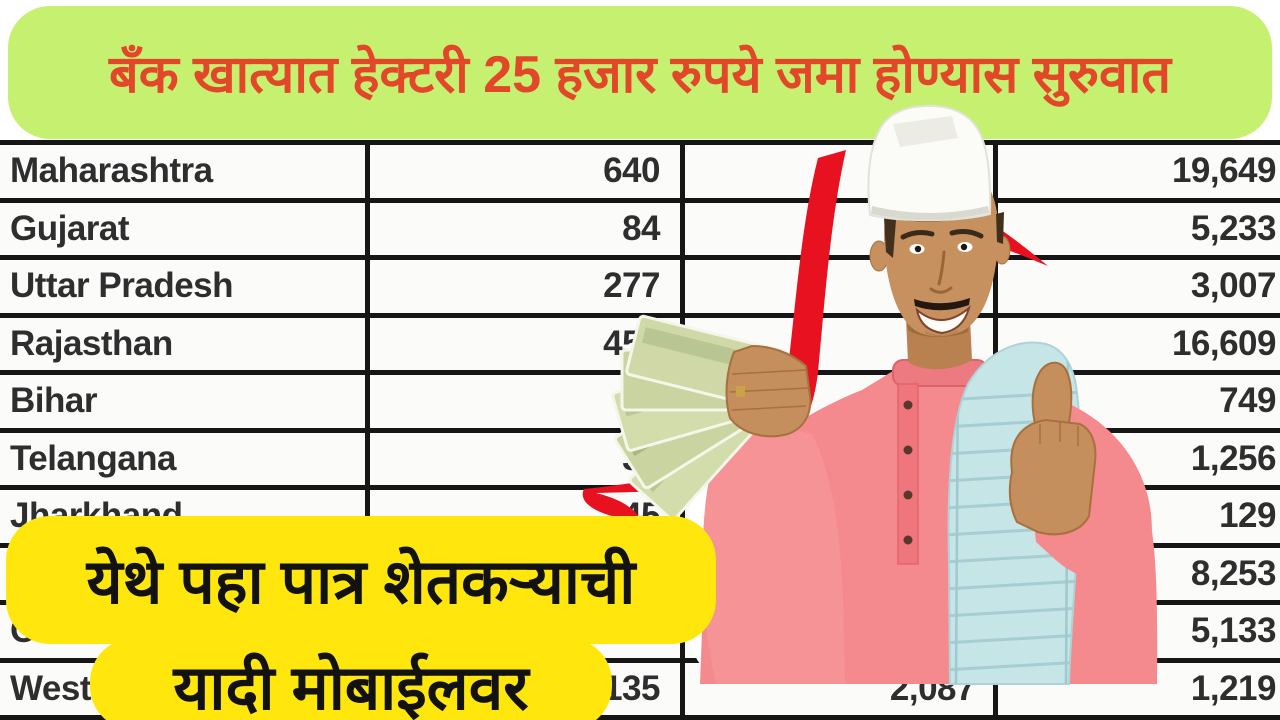  I want to click on table-row: Gujarat 84 5,233, so click(640, 231).